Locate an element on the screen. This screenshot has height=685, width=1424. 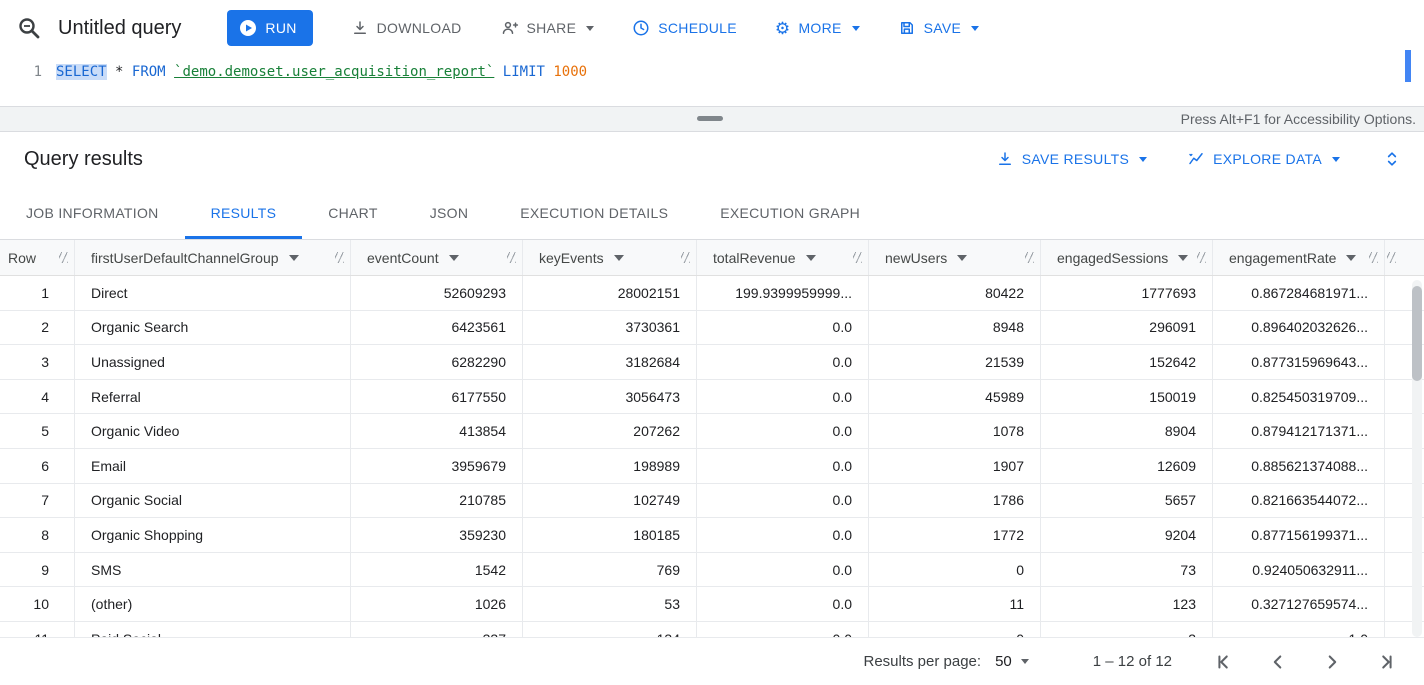
schedule-button: SCHEDULE is located at coordinates (684, 28).